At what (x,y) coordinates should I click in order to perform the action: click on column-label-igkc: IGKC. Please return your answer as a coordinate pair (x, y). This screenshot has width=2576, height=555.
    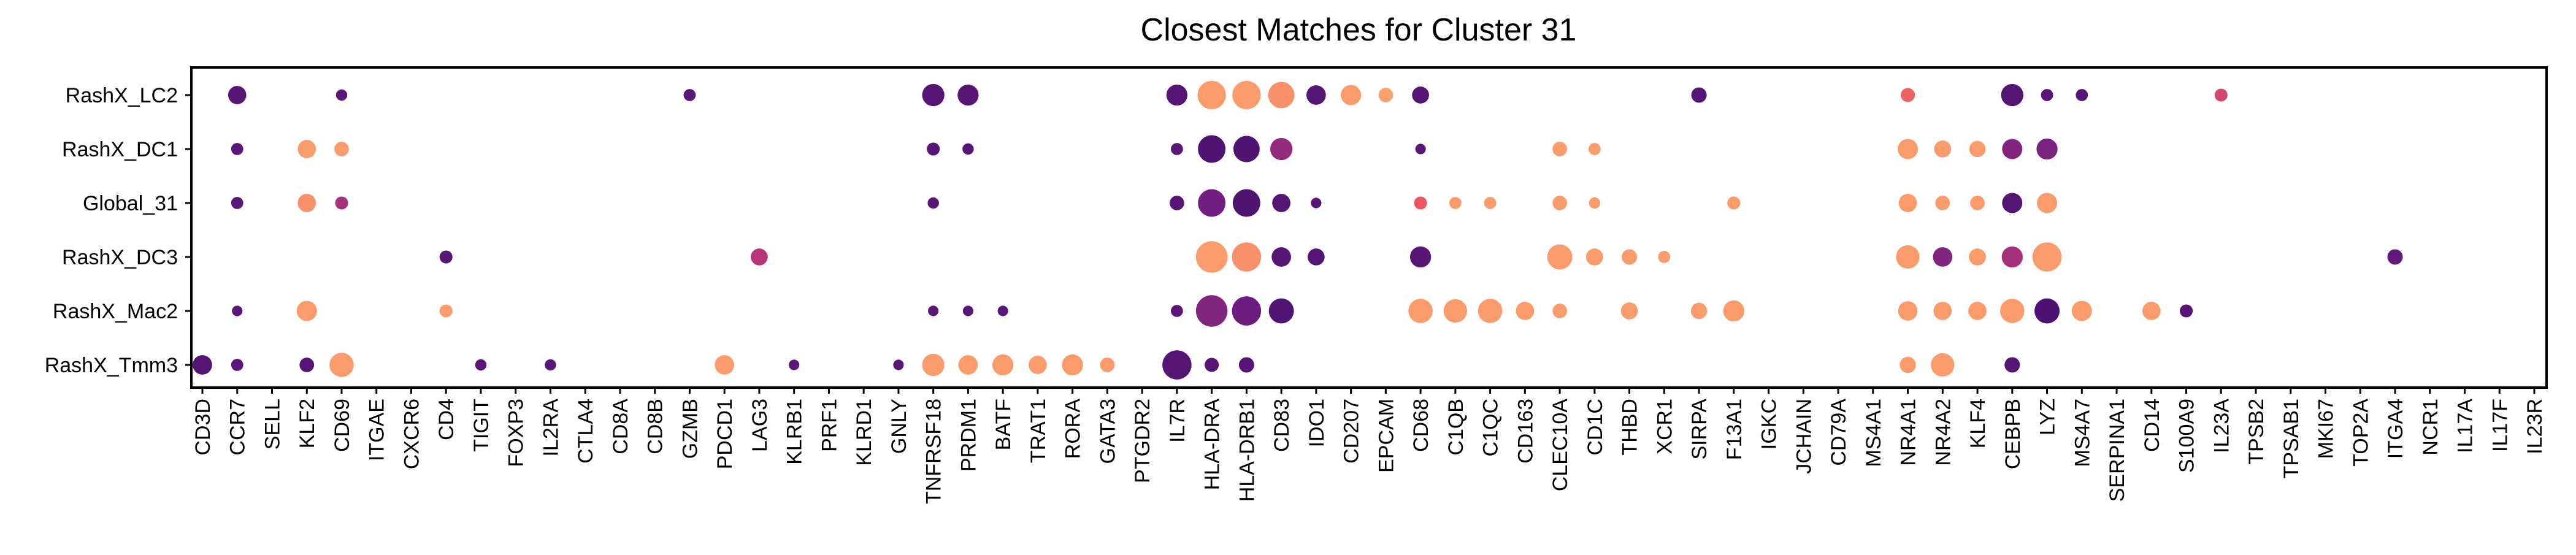
    Looking at the image, I should click on (1769, 424).